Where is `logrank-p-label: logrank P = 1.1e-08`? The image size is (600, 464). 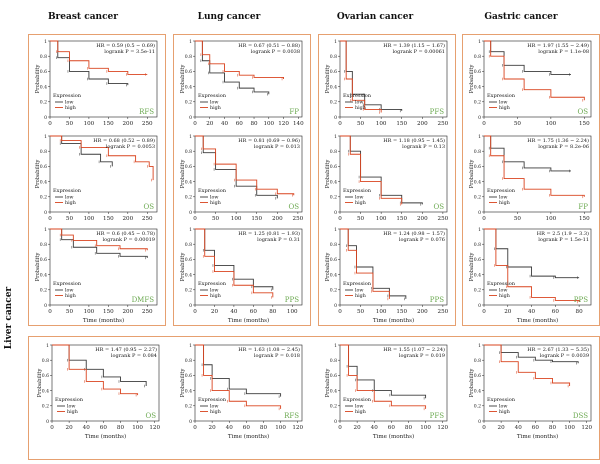
logrank-p-label: logrank P = 1.1e-08 is located at coordinates (563, 52).